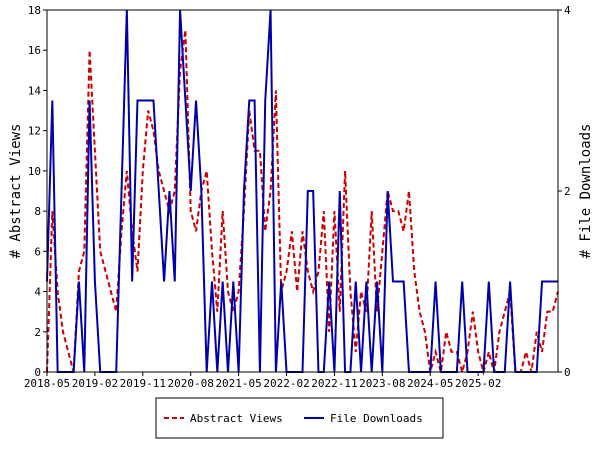 The height and width of the screenshot is (450, 600). I want to click on y-tick-label: 18, so click(34, 10).